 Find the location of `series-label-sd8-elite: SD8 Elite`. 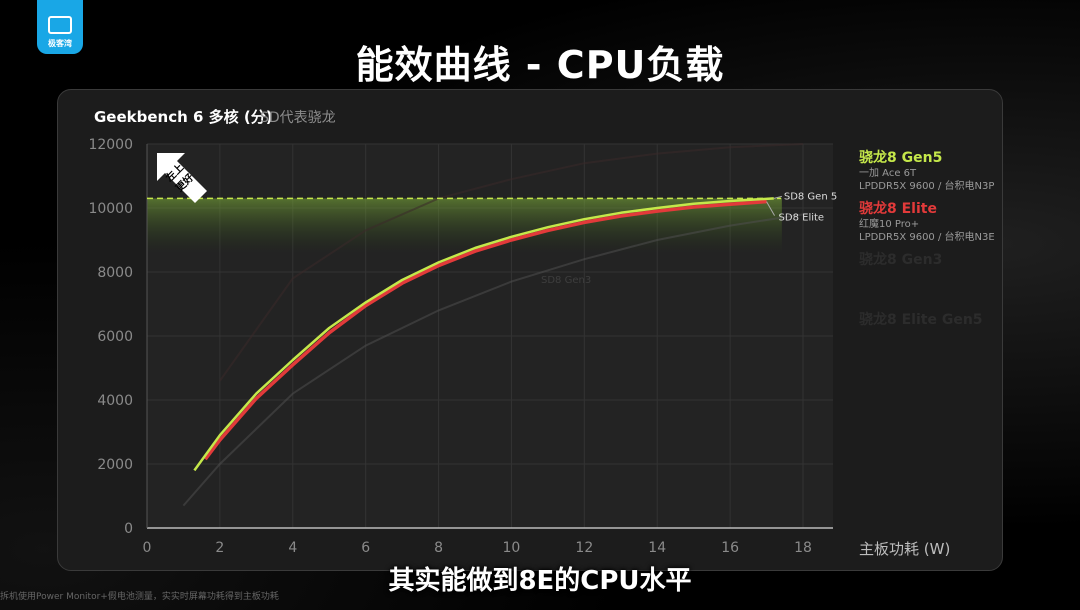

series-label-sd8-elite: SD8 Elite is located at coordinates (802, 218).